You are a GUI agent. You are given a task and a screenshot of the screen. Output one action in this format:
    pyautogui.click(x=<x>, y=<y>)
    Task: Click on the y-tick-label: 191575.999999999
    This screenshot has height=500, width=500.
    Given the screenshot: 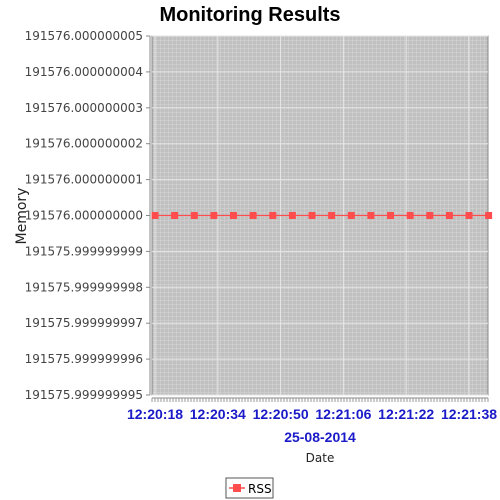 What is the action you would take?
    pyautogui.click(x=84, y=251)
    